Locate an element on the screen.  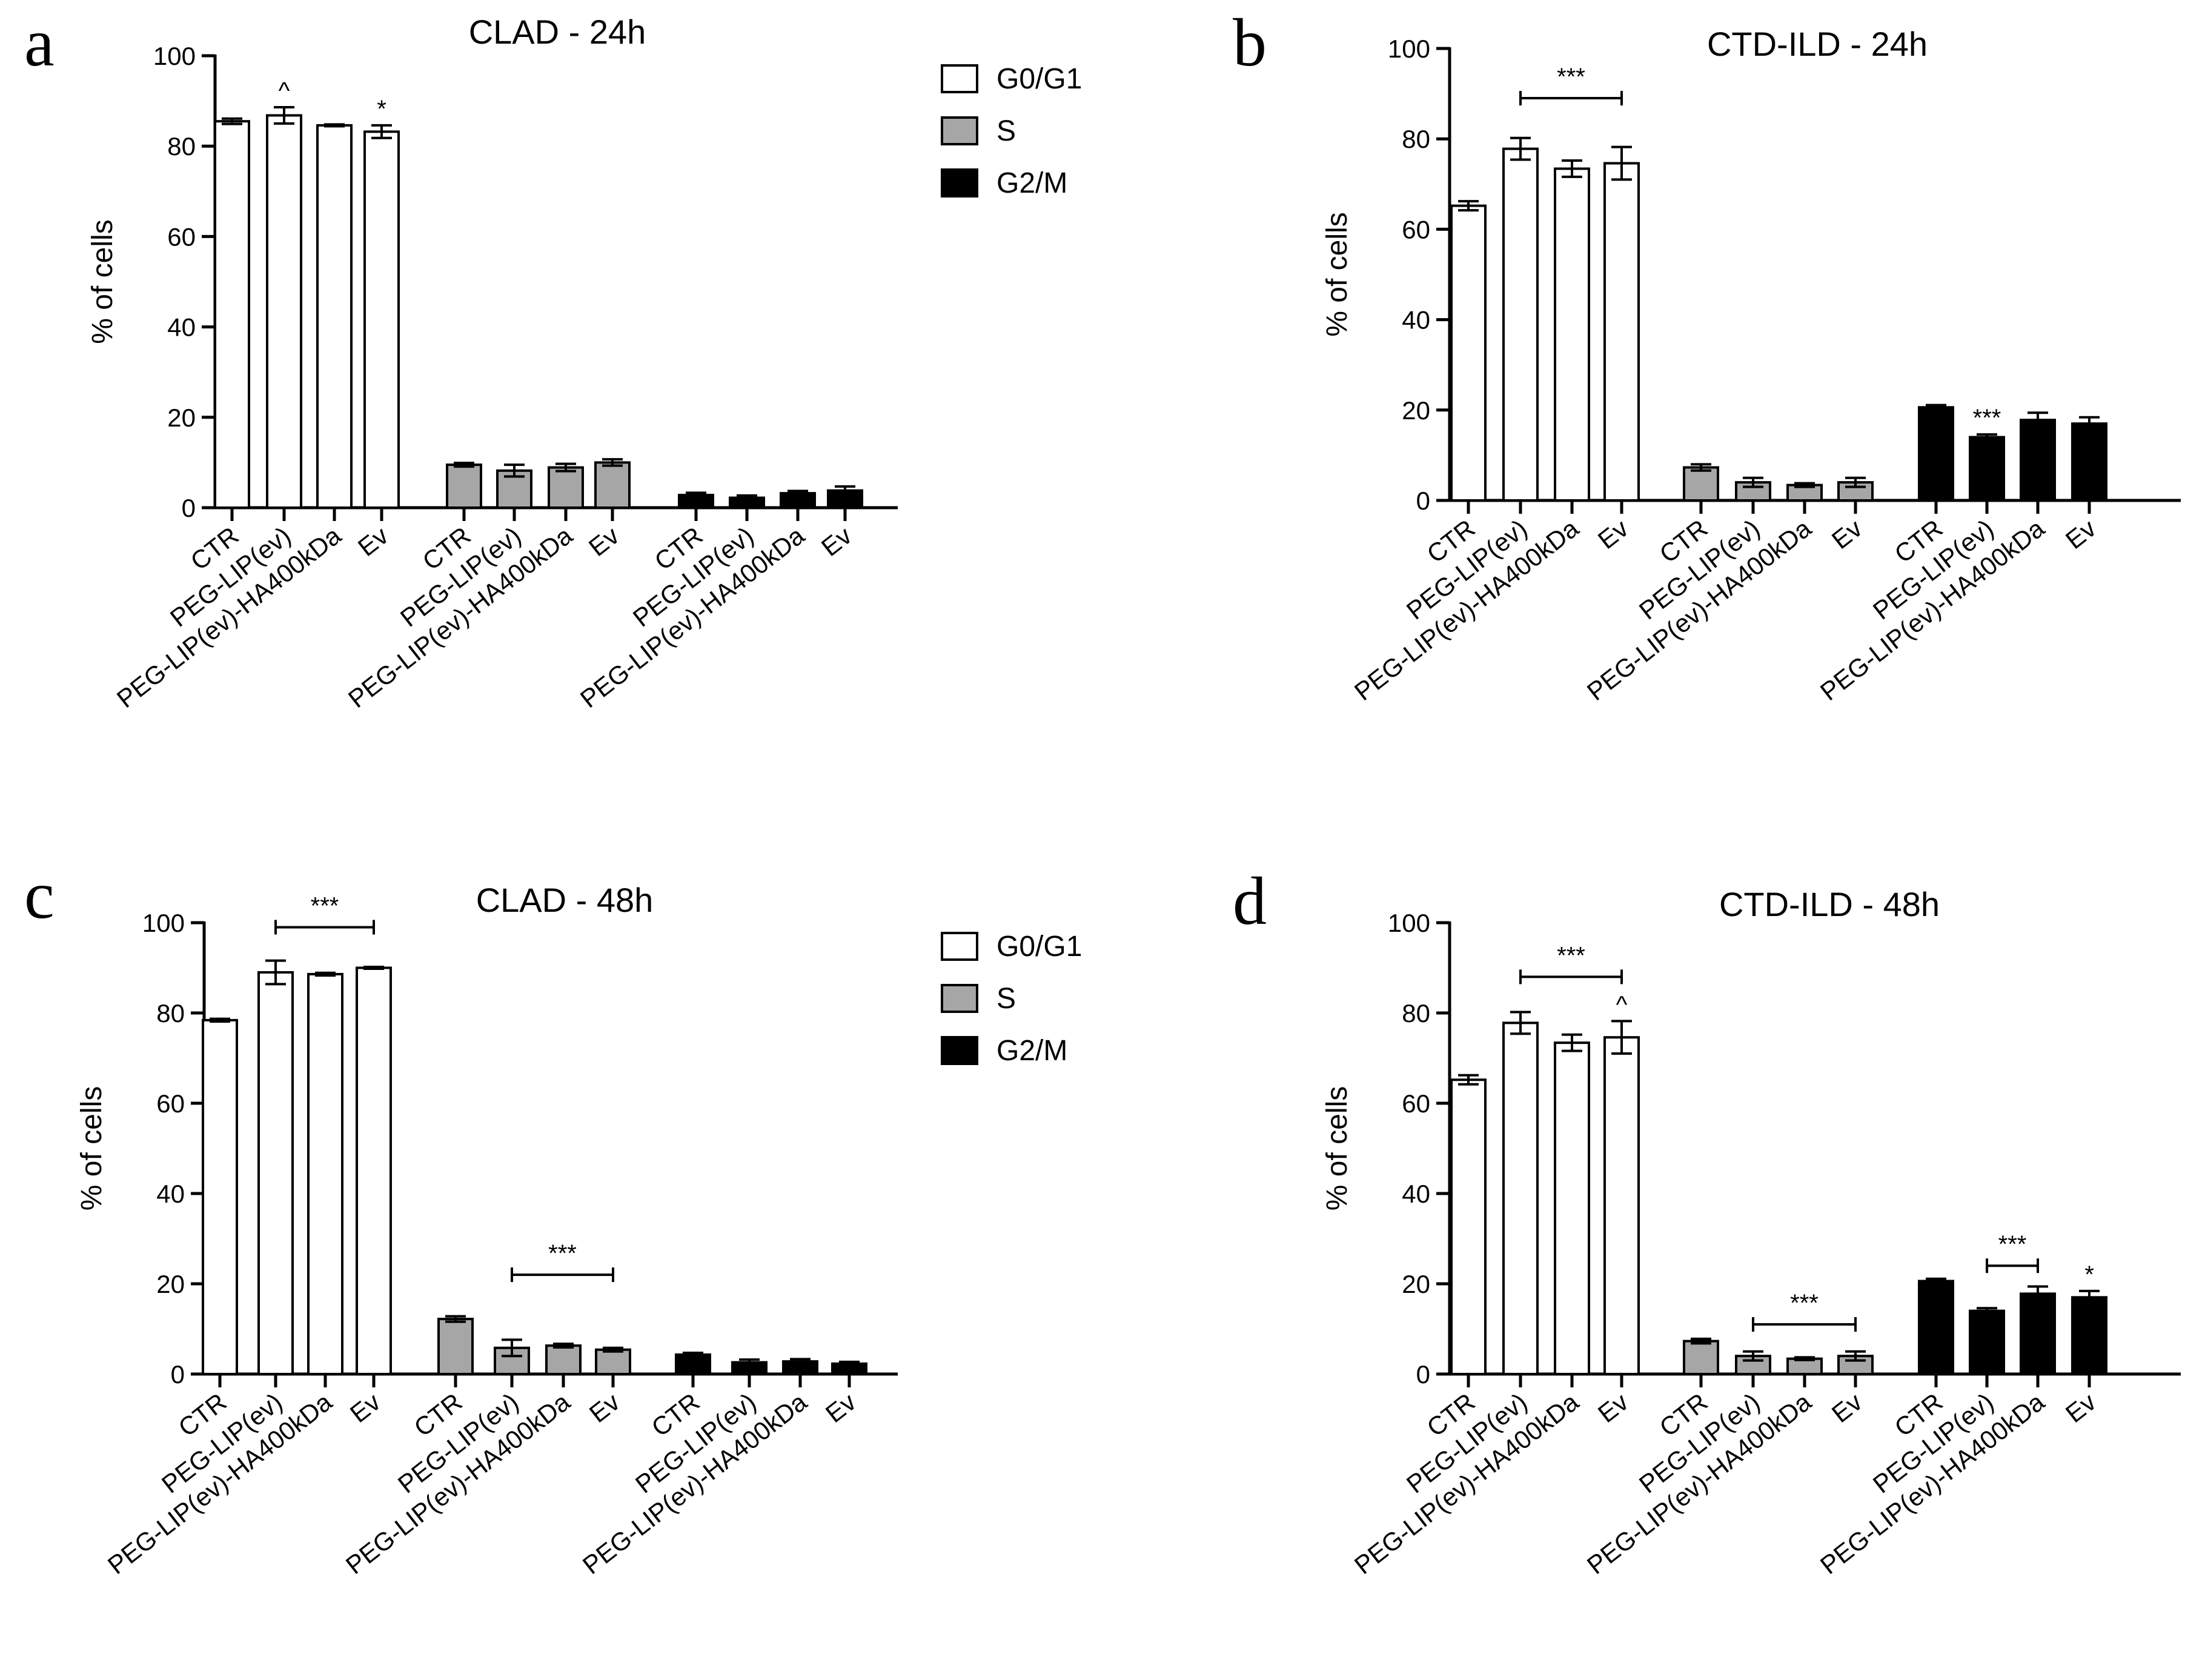
panel-letter: c is located at coordinates (39, 895).